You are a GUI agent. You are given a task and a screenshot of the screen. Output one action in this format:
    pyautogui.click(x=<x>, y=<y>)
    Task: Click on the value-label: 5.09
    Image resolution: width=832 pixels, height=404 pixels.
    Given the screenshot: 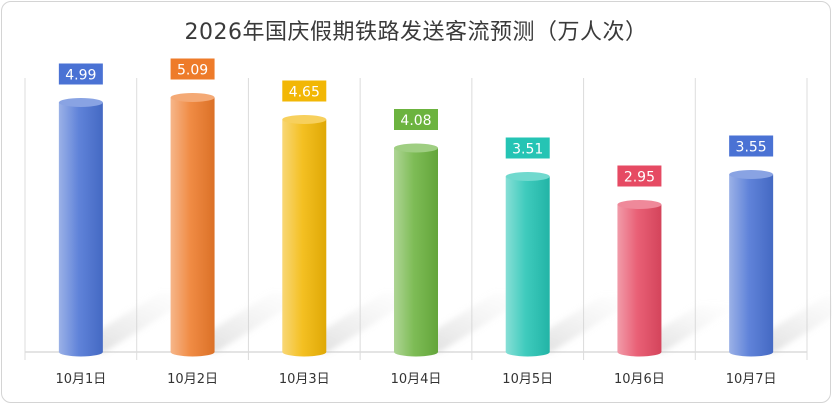 What is the action you would take?
    pyautogui.click(x=192, y=71)
    